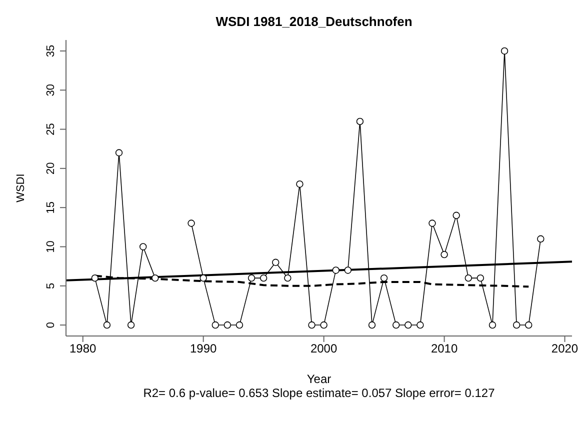  What do you see at coordinates (51, 285) in the screenshot?
I see `y-tick-label: 5` at bounding box center [51, 285].